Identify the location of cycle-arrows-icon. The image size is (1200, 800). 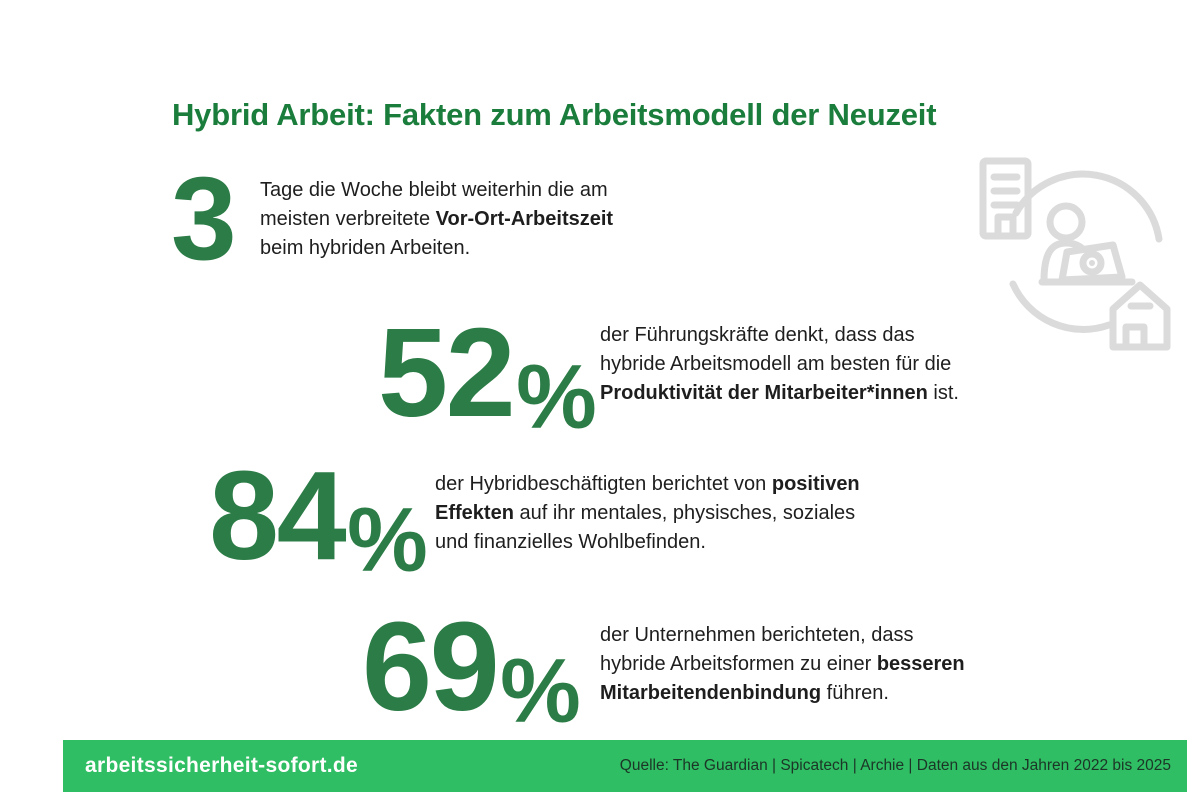
(1086, 251).